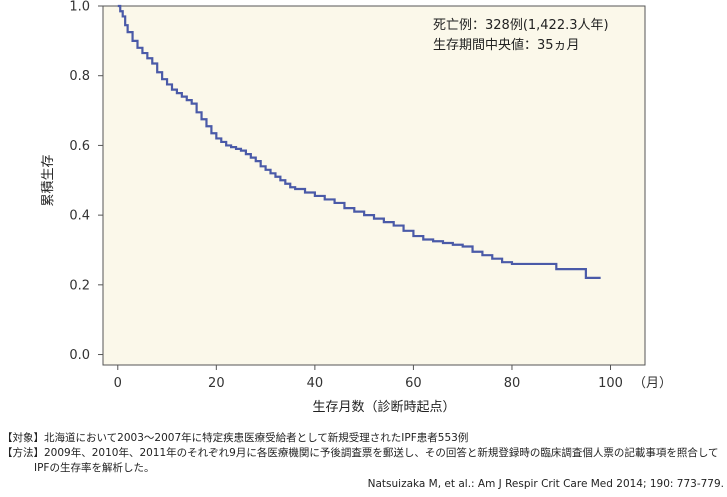 The width and height of the screenshot is (727, 497). I want to click on note-method-continued: IPFの生存率を解析した。, so click(94, 468).